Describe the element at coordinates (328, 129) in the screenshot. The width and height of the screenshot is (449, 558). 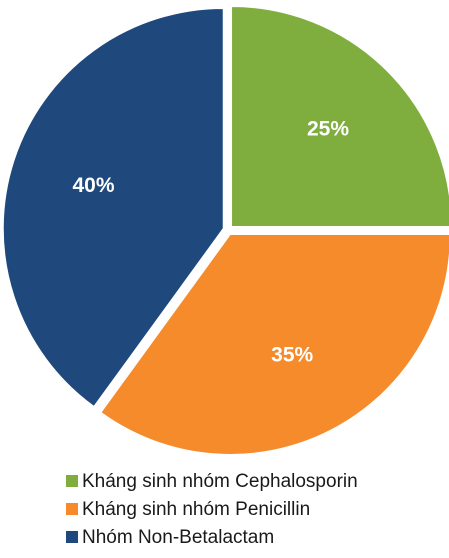
I see `data-label: 25%` at that location.